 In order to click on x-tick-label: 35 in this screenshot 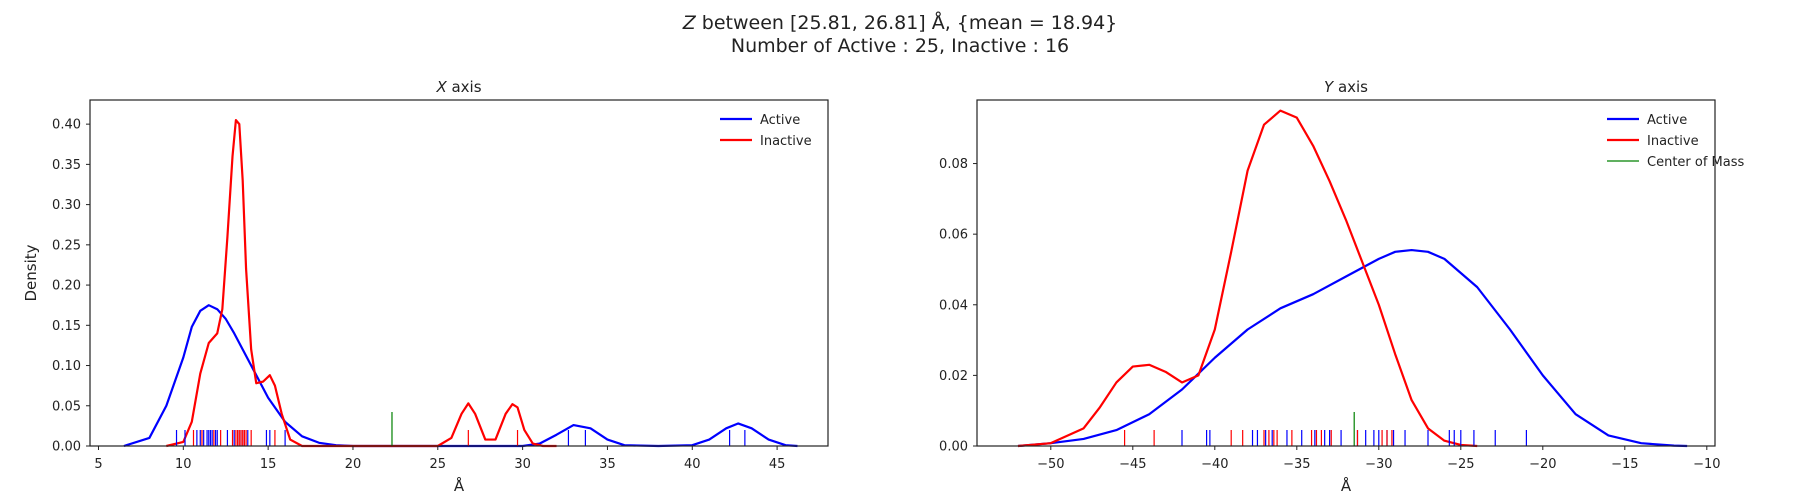, I will do `click(607, 464)`.